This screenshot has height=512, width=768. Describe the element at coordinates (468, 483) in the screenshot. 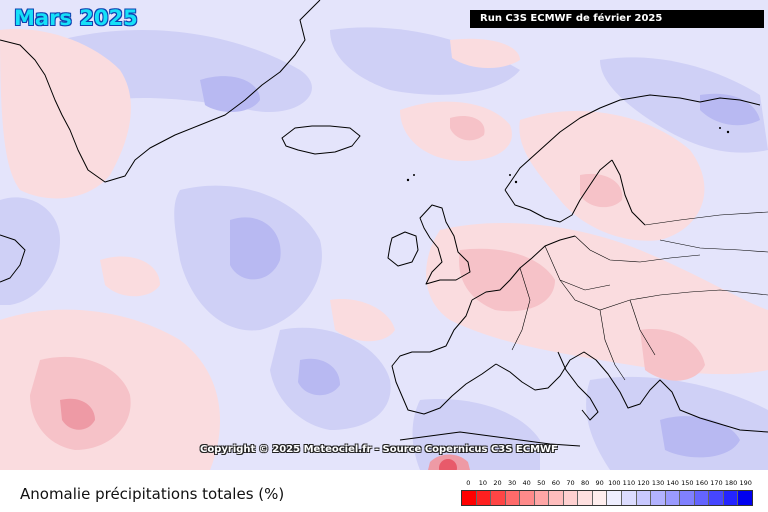

I see `scale-label: 0` at that location.